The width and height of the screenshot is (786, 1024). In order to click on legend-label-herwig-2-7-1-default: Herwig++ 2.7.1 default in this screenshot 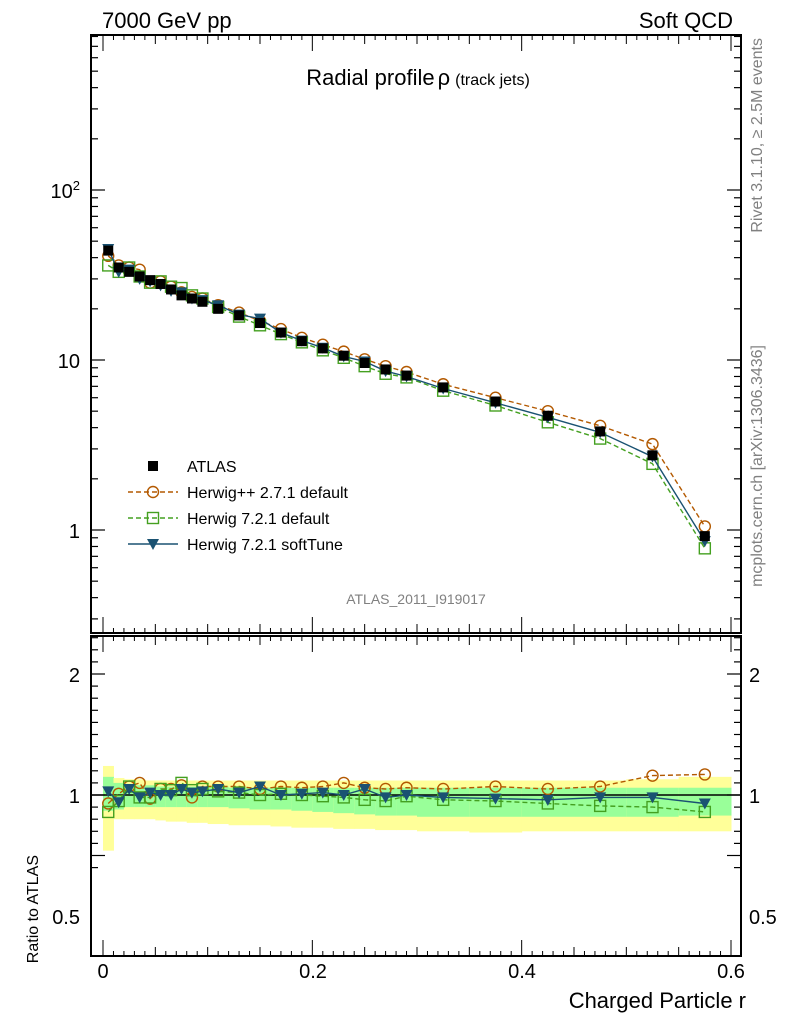, I will do `click(268, 493)`.